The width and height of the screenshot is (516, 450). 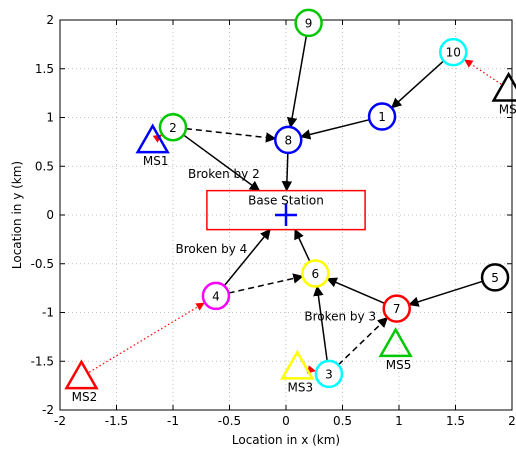 I want to click on mobile-station-ms2, so click(x=81, y=374).